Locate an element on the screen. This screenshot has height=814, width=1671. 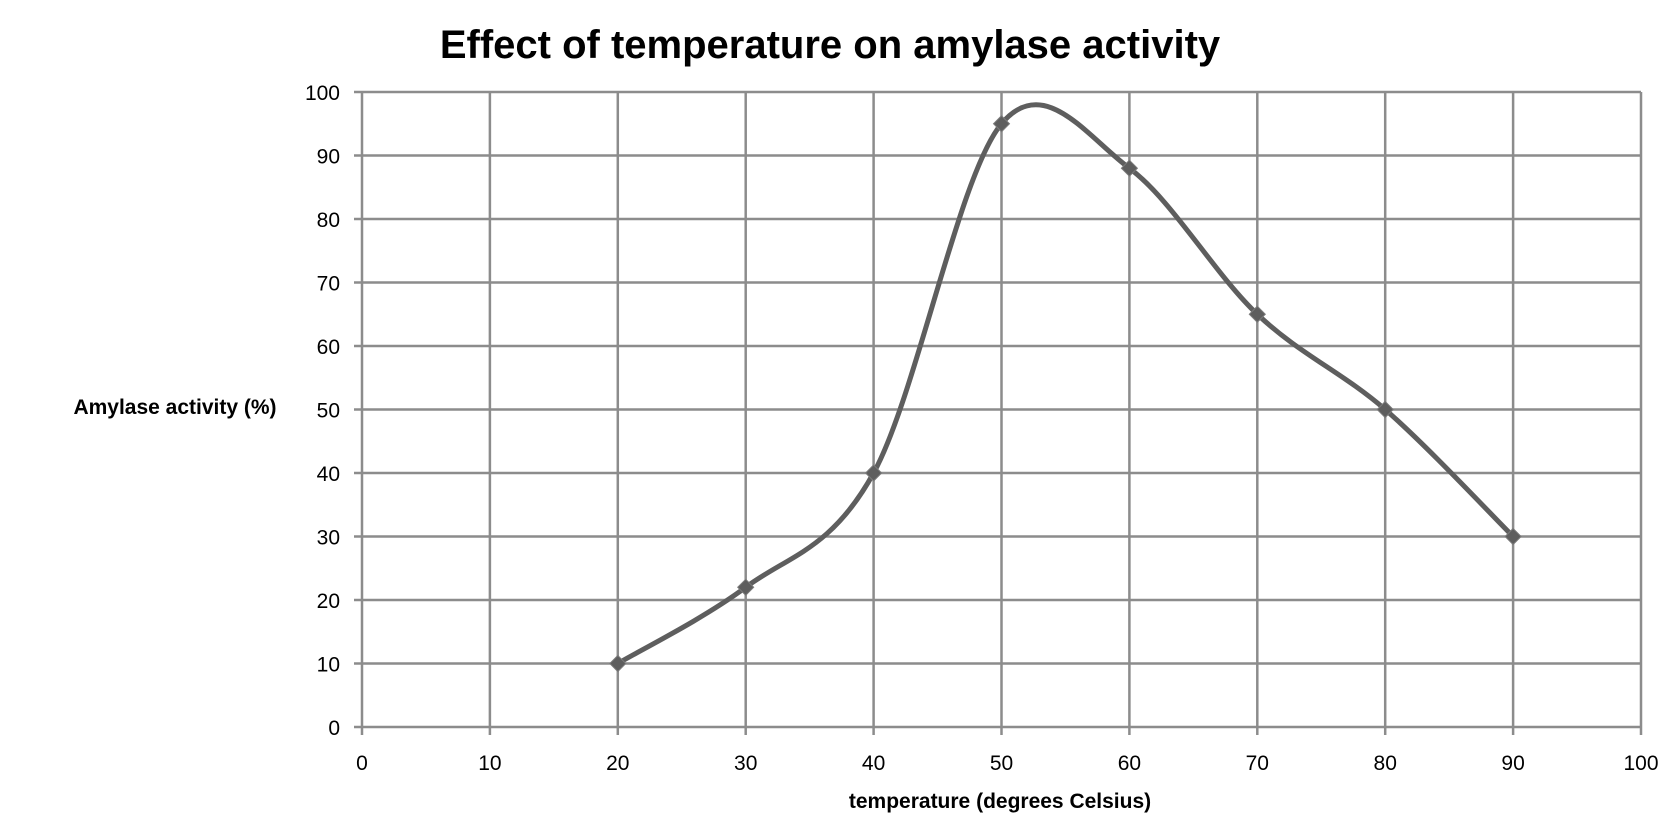
y-tick-label-0: 0 is located at coordinates (334, 728).